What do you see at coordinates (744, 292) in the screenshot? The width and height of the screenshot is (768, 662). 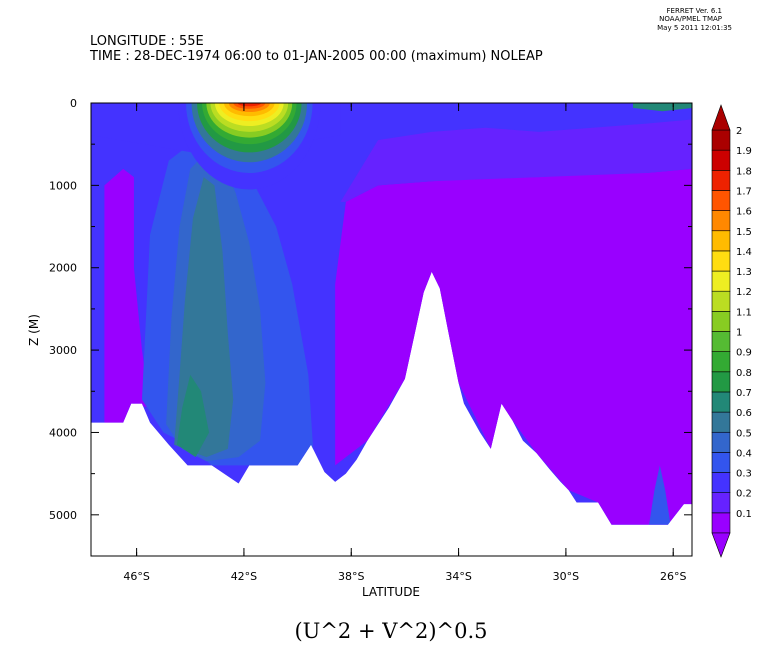 I see `colorbar-label: 1.2` at bounding box center [744, 292].